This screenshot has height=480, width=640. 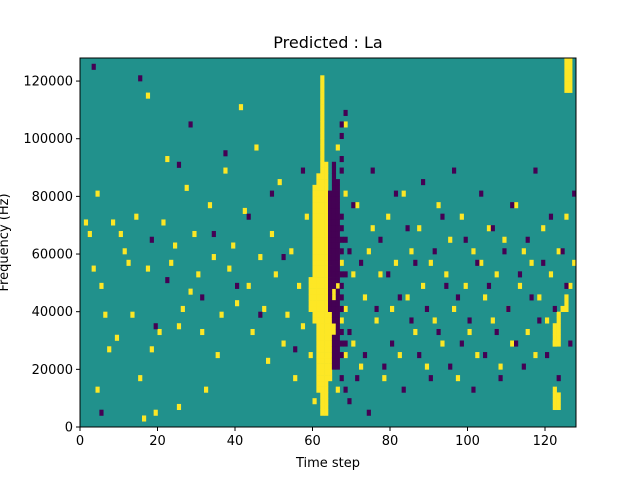 I want to click on y-tick-label: 60000, so click(x=52, y=255).